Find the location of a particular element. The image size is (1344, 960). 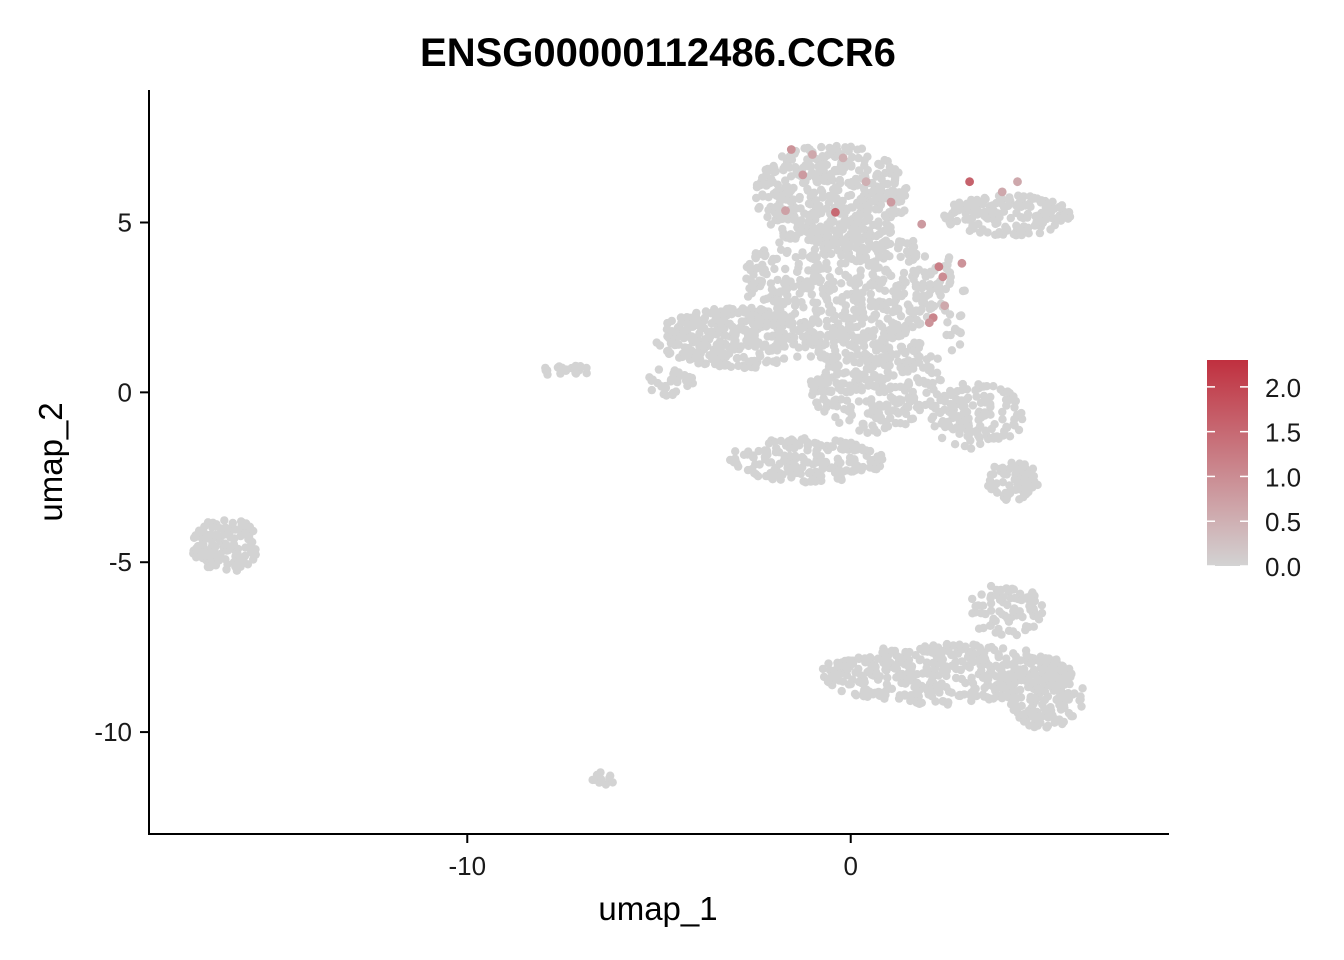

x-axis-ticks: -10 0 is located at coordinates (653, 857).